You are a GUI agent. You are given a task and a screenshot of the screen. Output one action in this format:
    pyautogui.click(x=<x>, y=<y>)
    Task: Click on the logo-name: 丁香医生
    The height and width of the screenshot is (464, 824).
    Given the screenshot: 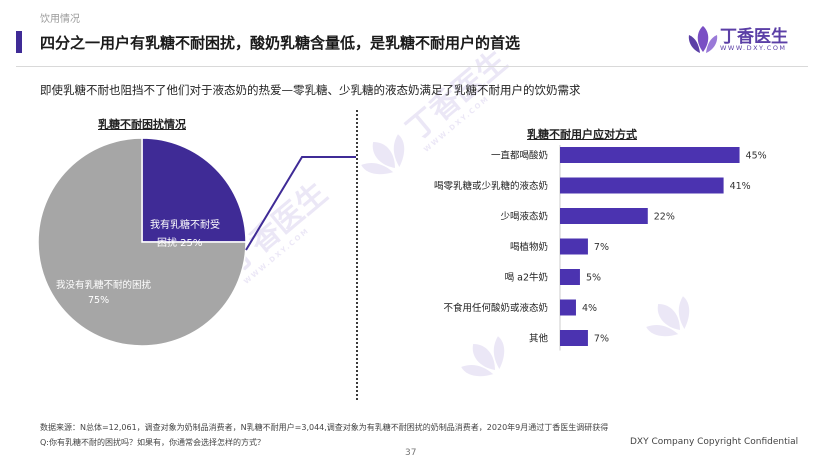 What is the action you would take?
    pyautogui.click(x=754, y=37)
    